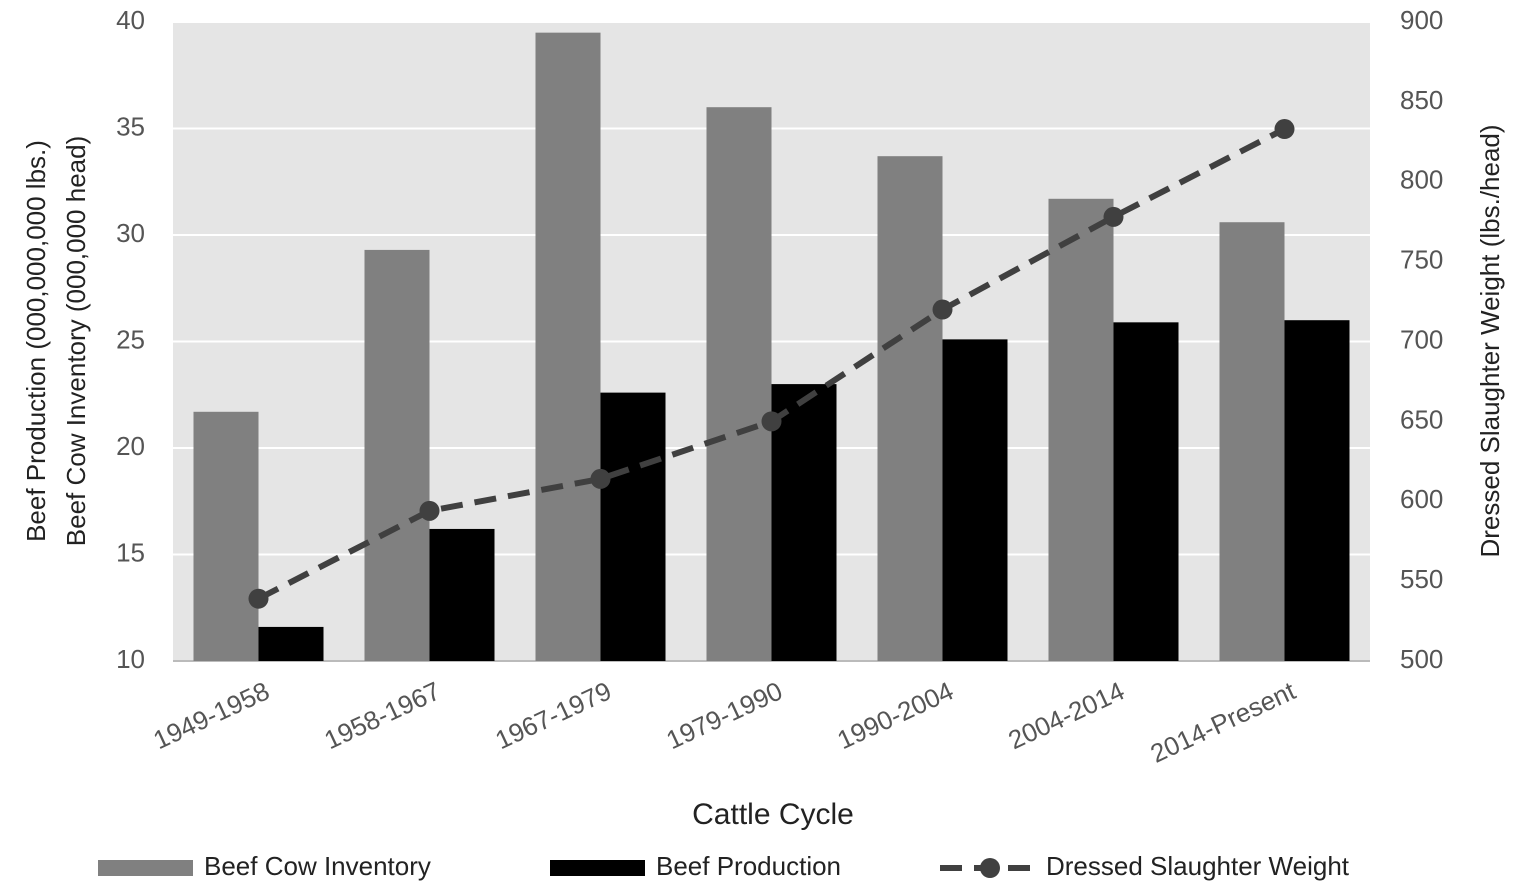 Image resolution: width=1517 pixels, height=884 pixels. I want to click on y-axis-label: Beef Production (000,000,000 lbs.), so click(36, 341).